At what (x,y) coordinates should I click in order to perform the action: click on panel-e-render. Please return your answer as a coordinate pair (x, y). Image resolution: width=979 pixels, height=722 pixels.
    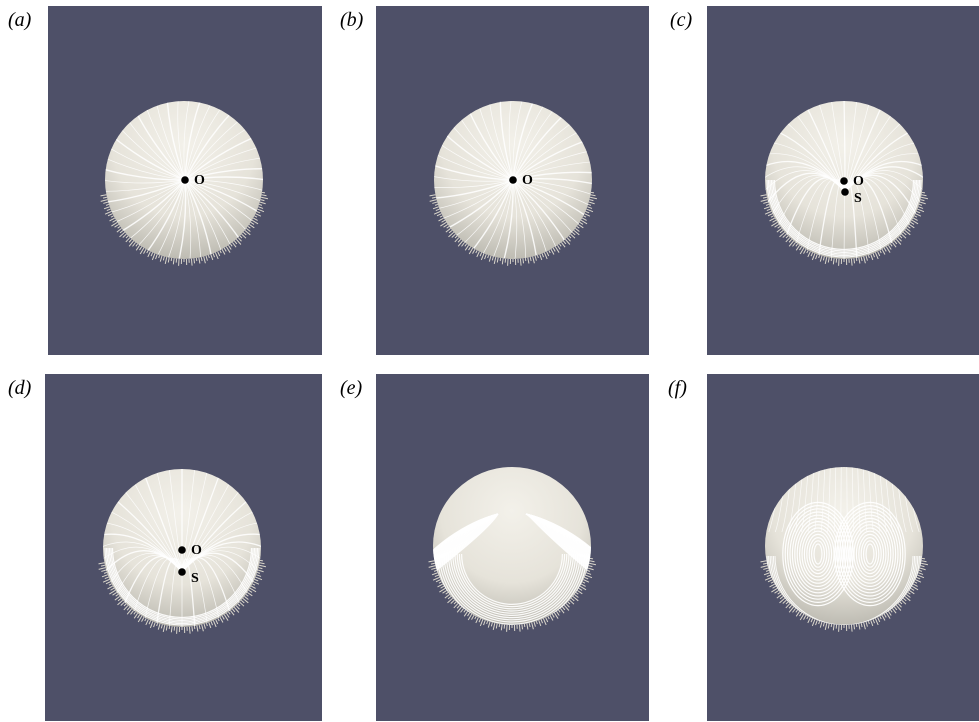
    Looking at the image, I should click on (512, 547).